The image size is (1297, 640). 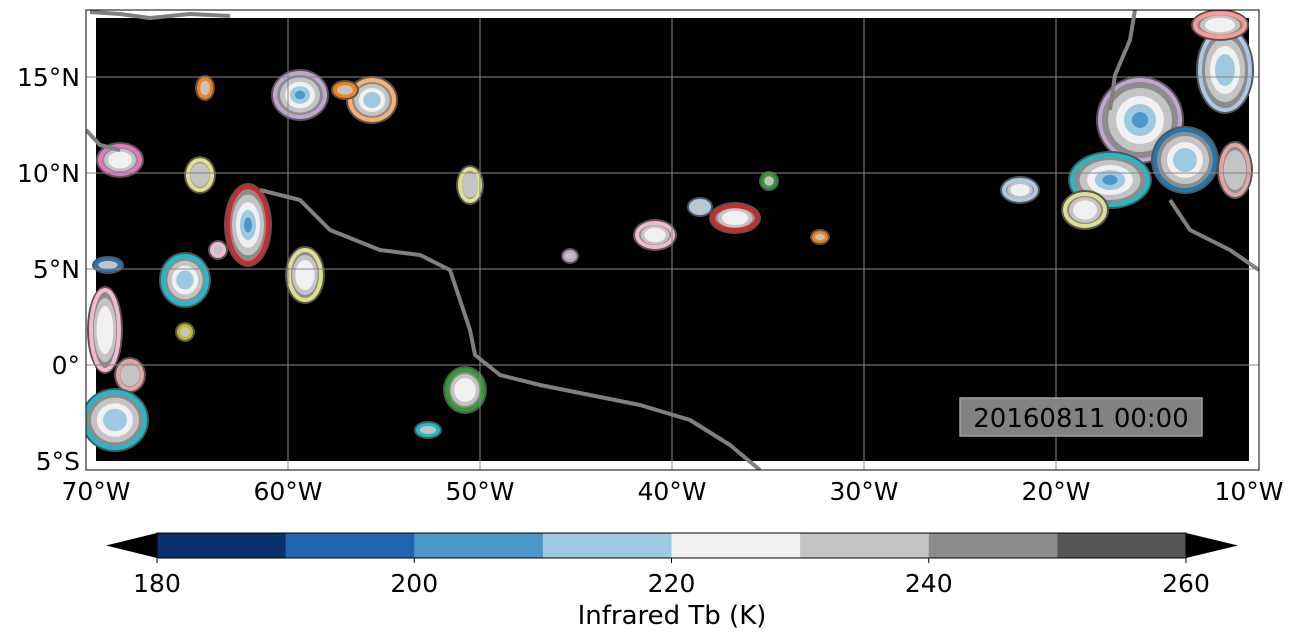 I want to click on lon-tick-label: 60°W, so click(x=287, y=491).